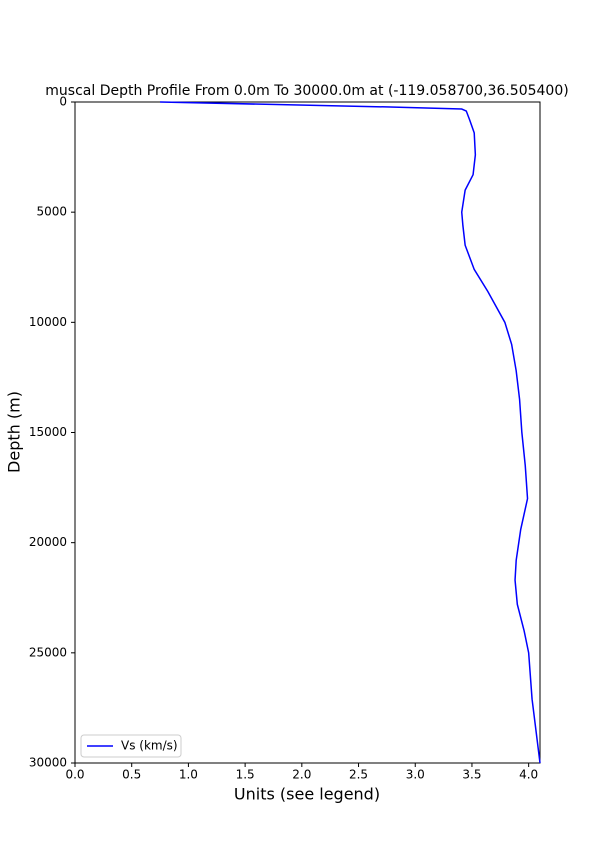 The height and width of the screenshot is (857, 600). What do you see at coordinates (149, 746) in the screenshot?
I see `legend-label: Vs (km/s)` at bounding box center [149, 746].